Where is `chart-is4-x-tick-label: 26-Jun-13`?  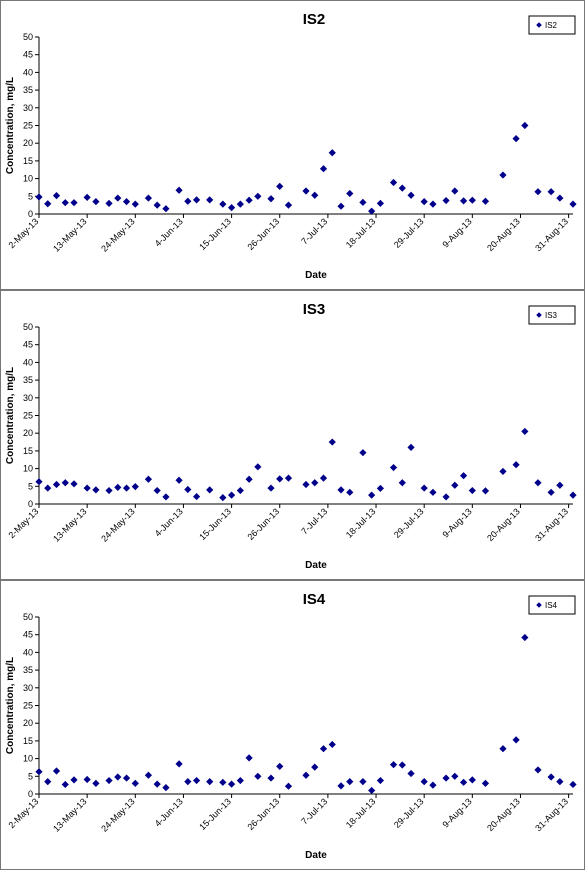
chart-is4-x-tick-label: 26-Jun-13 is located at coordinates (263, 814).